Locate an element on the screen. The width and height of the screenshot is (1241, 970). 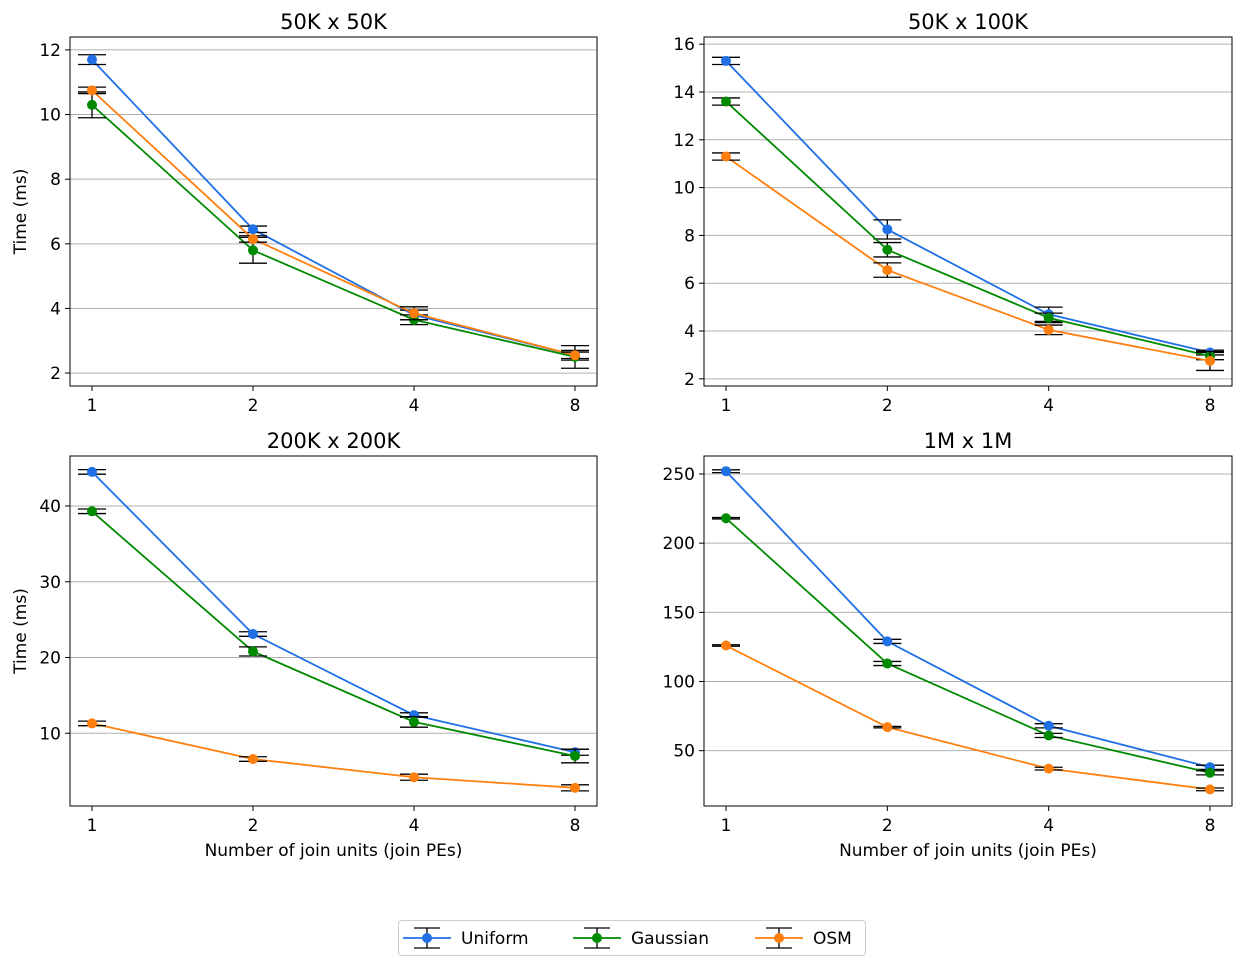
chart-title: 50K x 50K is located at coordinates (334, 22).